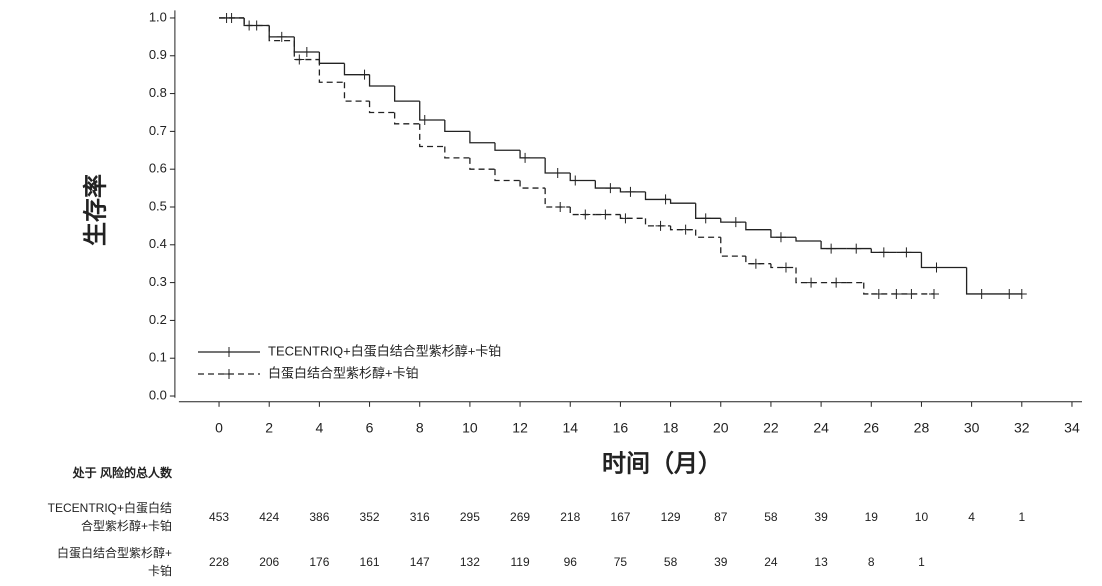  I want to click on x-tick-label: 2, so click(269, 428).